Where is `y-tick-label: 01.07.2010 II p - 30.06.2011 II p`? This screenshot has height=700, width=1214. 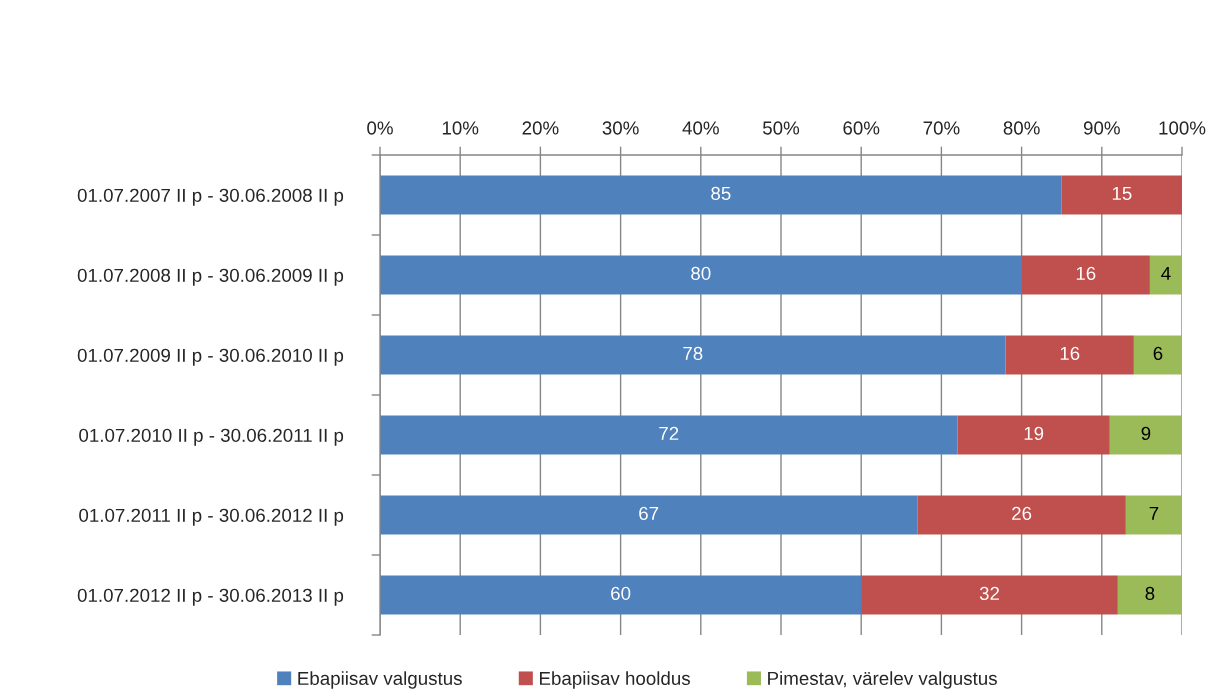
y-tick-label: 01.07.2010 II p - 30.06.2011 II p is located at coordinates (211, 437).